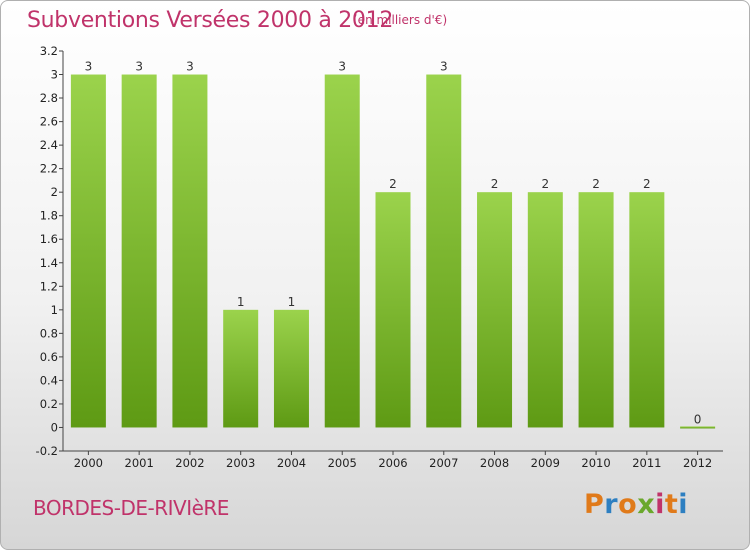 The image size is (750, 550). What do you see at coordinates (49, 169) in the screenshot?
I see `y-tick-label: 2.2` at bounding box center [49, 169].